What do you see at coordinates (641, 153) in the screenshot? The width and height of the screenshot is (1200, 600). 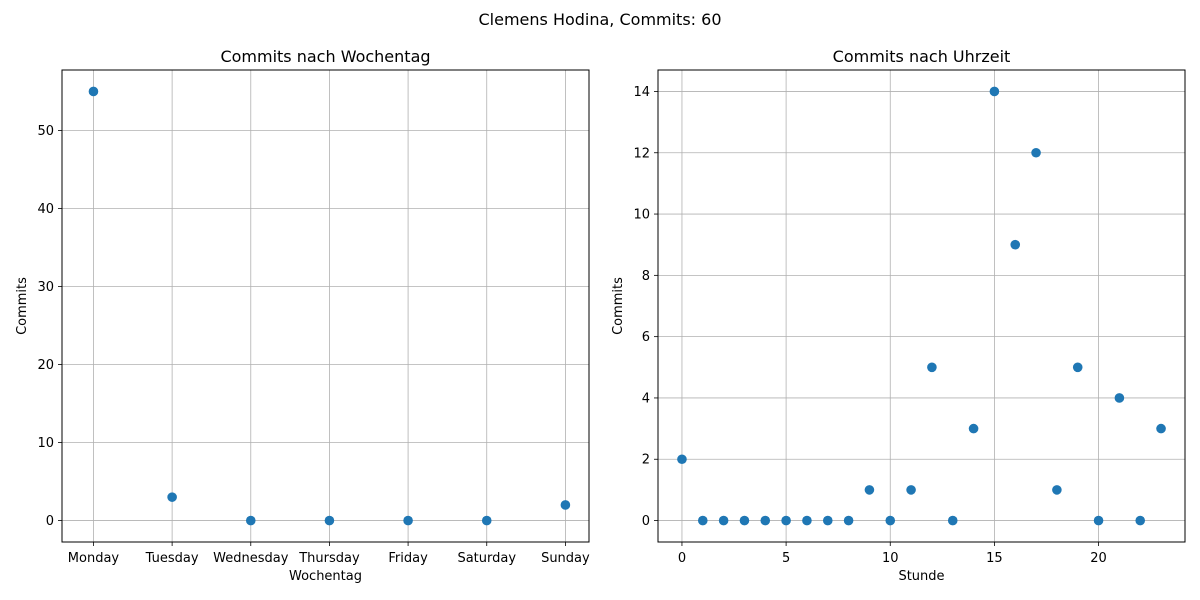 I see `hour-ytick-label: 12` at bounding box center [641, 153].